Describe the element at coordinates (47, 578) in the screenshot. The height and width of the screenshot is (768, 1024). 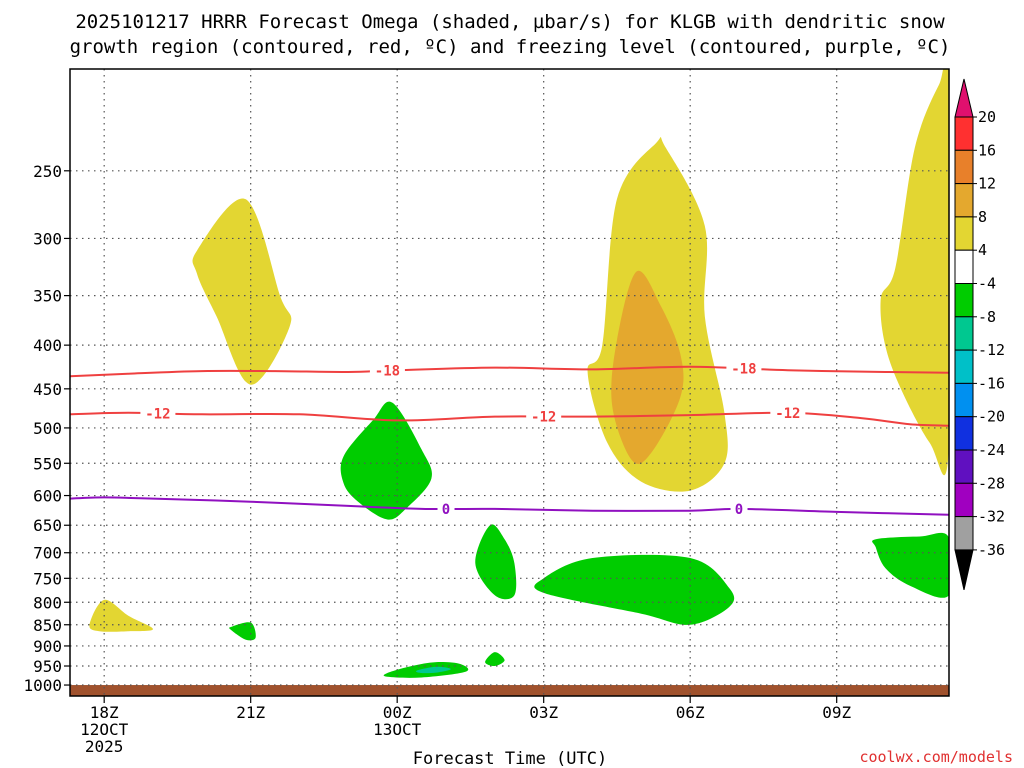
I see `y-tick-label-750: 750` at that location.